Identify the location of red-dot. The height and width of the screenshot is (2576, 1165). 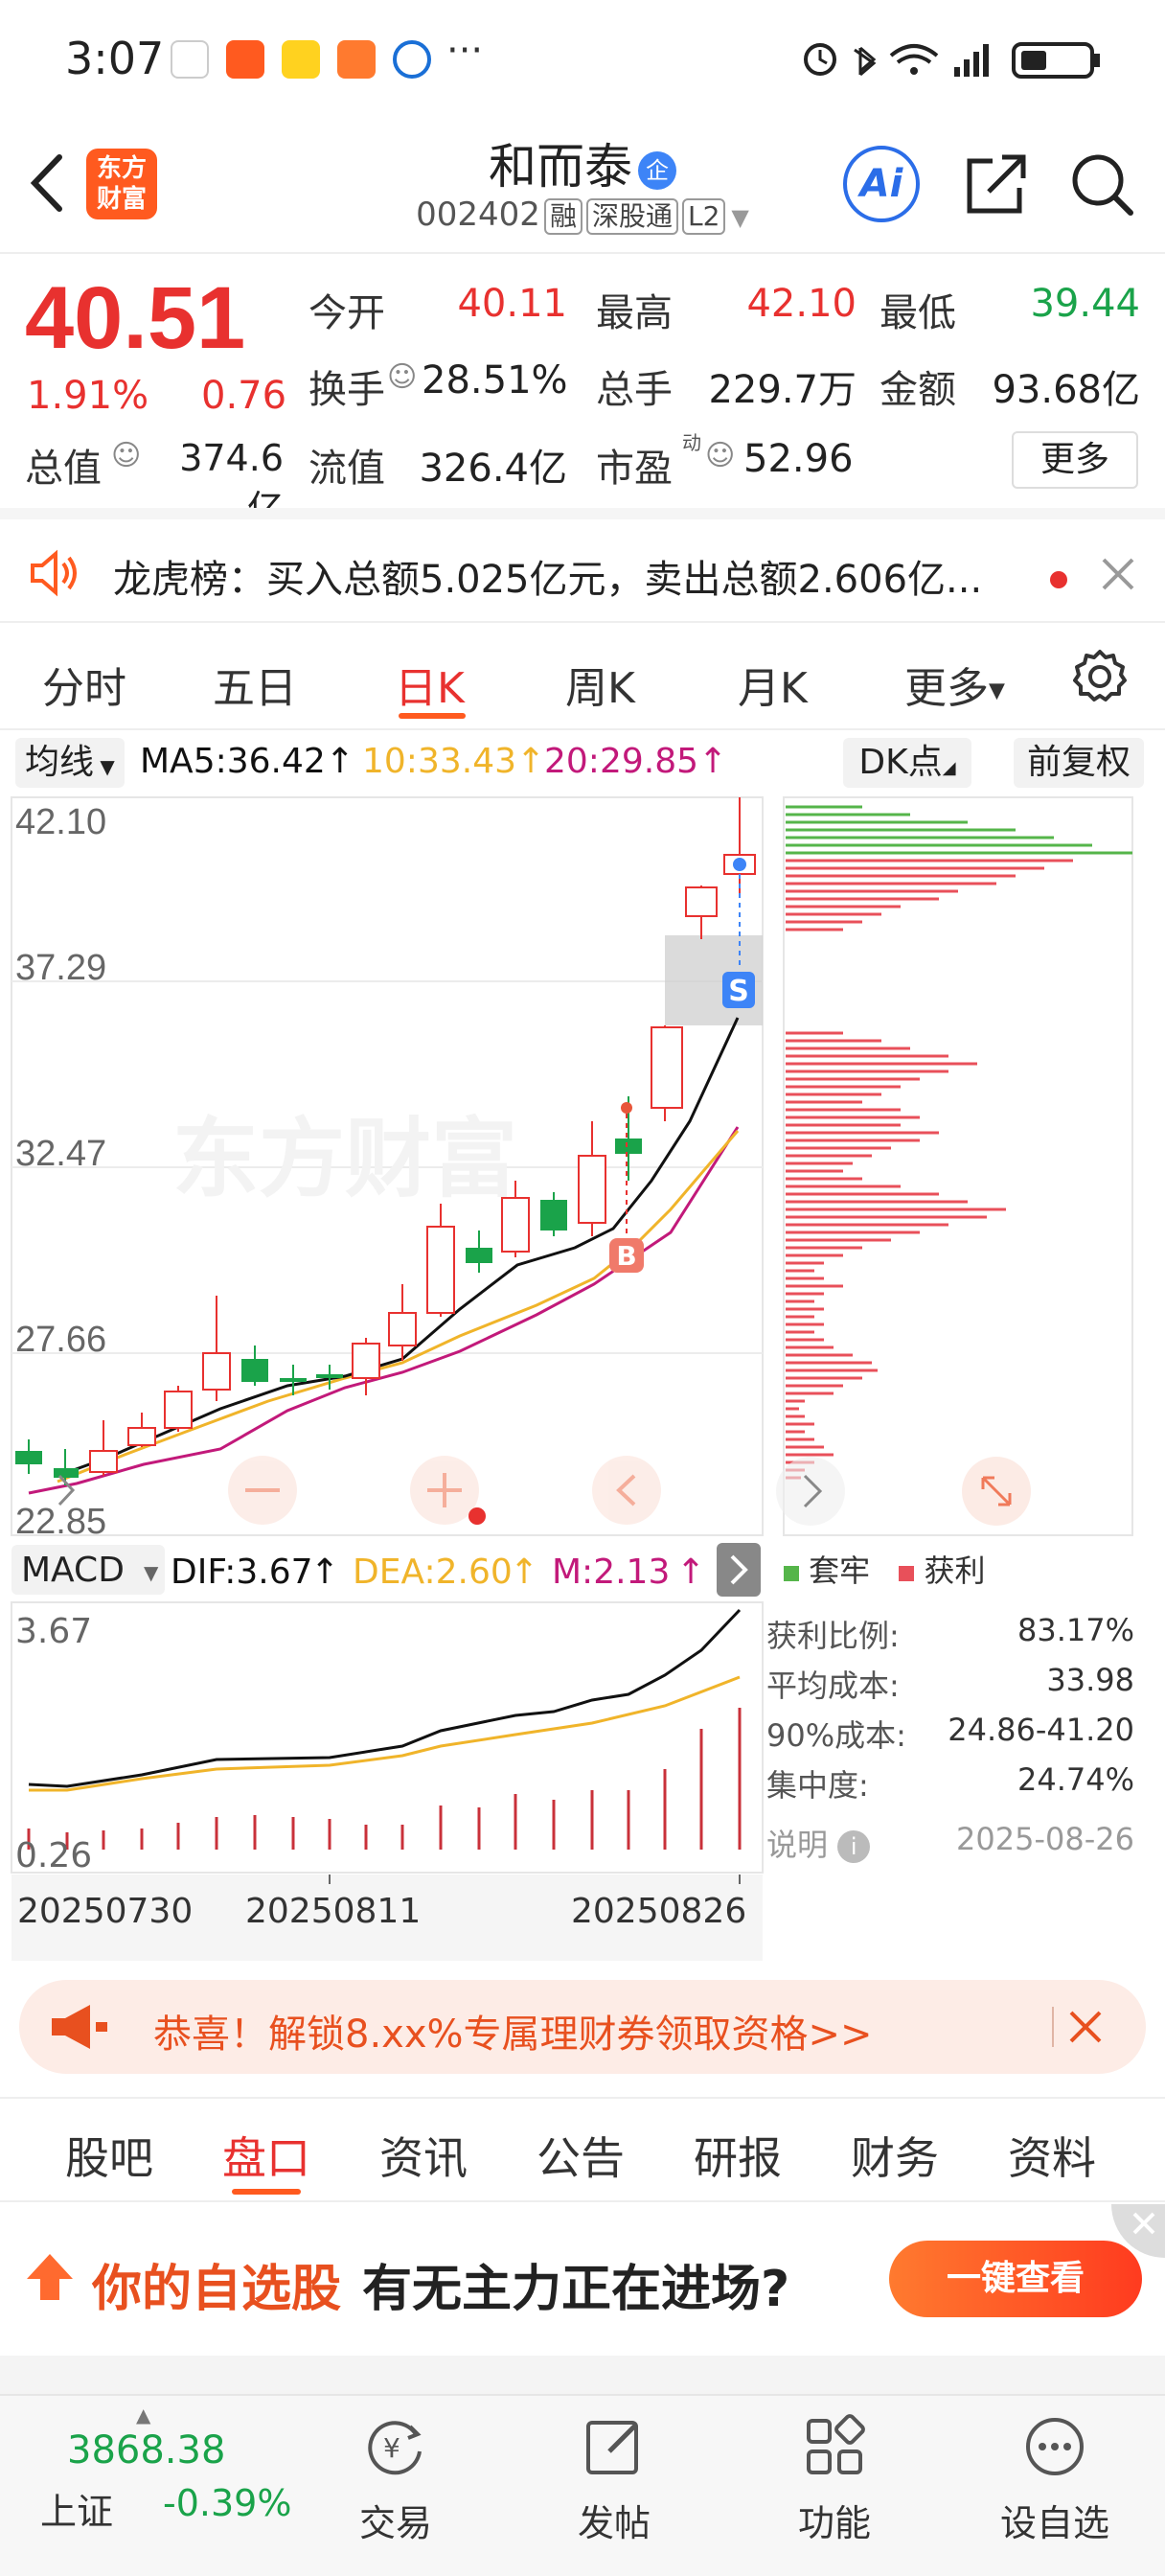
(477, 1516).